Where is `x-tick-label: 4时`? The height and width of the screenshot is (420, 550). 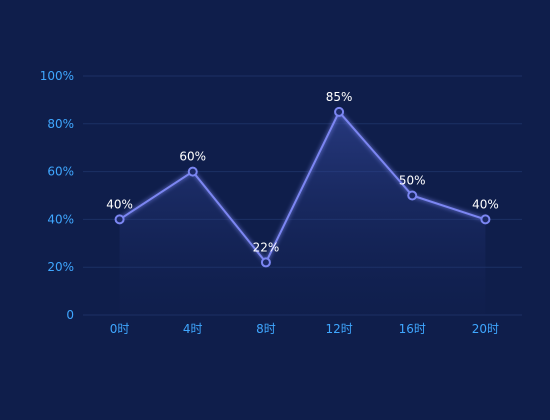
x-tick-label: 4时 is located at coordinates (193, 329).